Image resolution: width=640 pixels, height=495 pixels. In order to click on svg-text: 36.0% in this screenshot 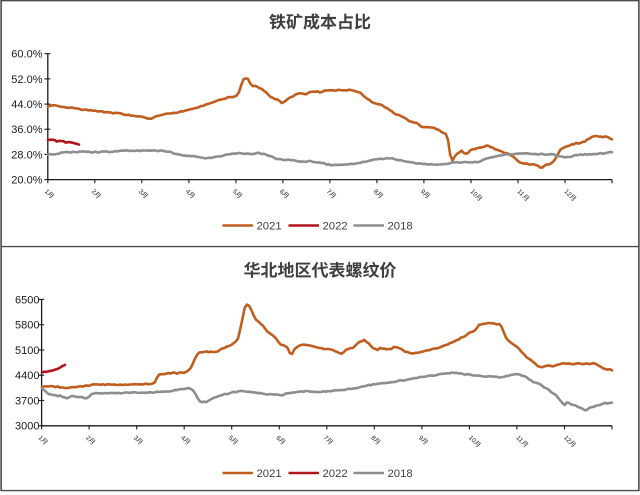, I will do `click(26, 130)`.